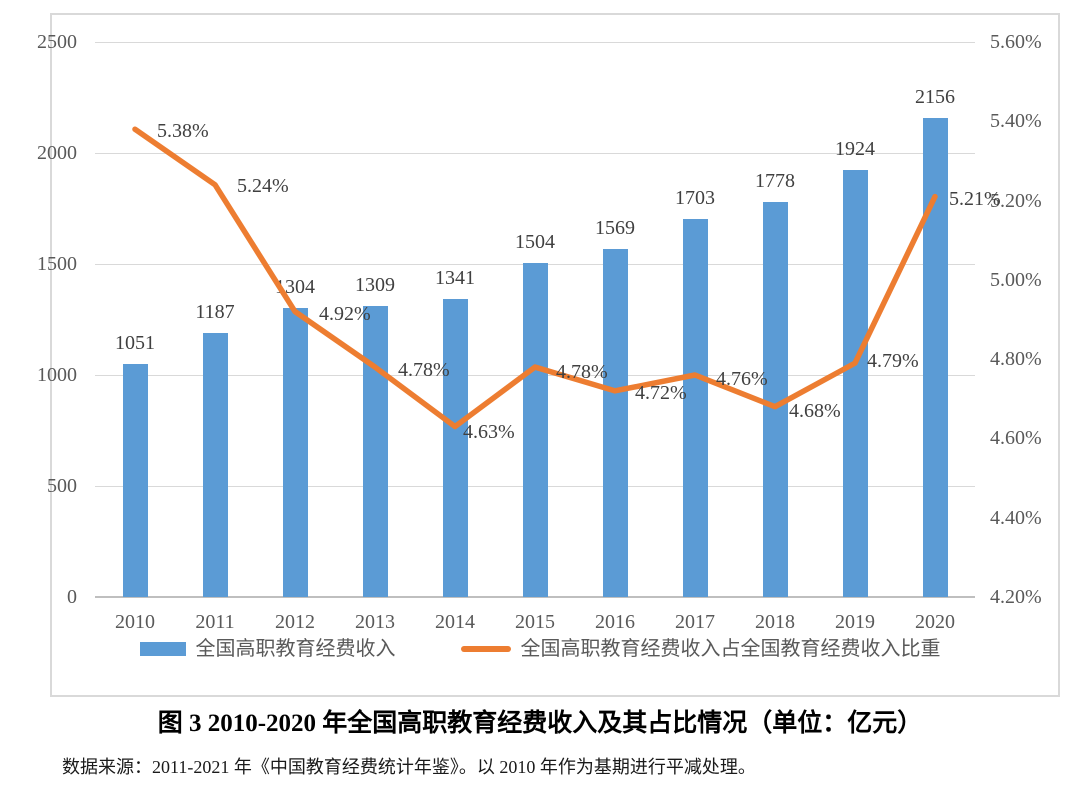 Image resolution: width=1080 pixels, height=794 pixels. I want to click on line-value-label: 4.79%, so click(893, 361).